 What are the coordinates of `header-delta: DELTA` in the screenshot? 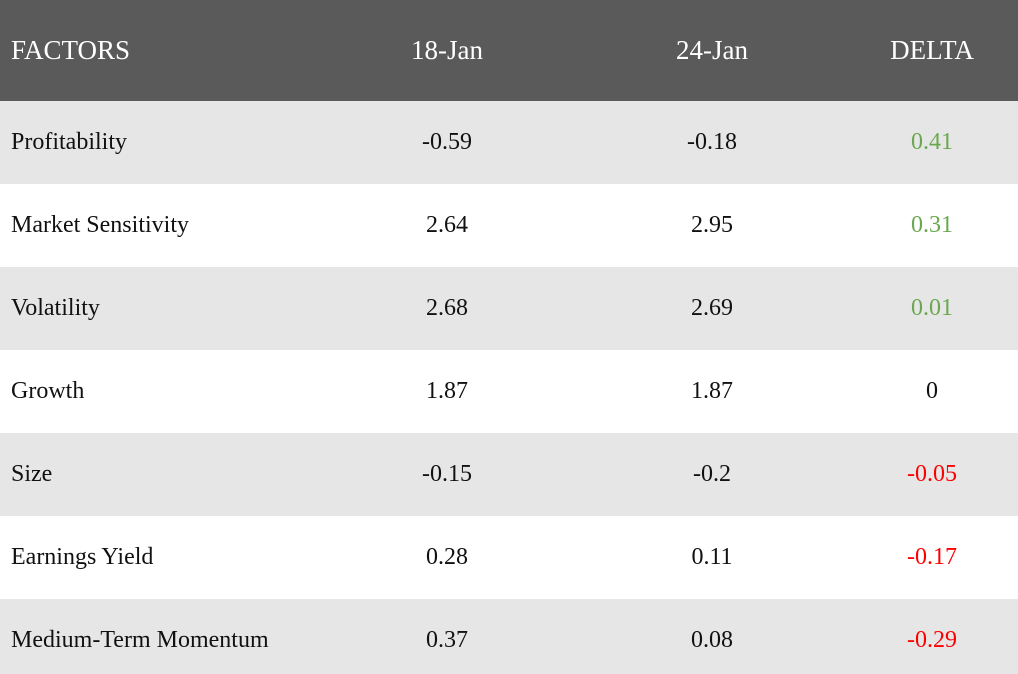 It's located at (932, 50).